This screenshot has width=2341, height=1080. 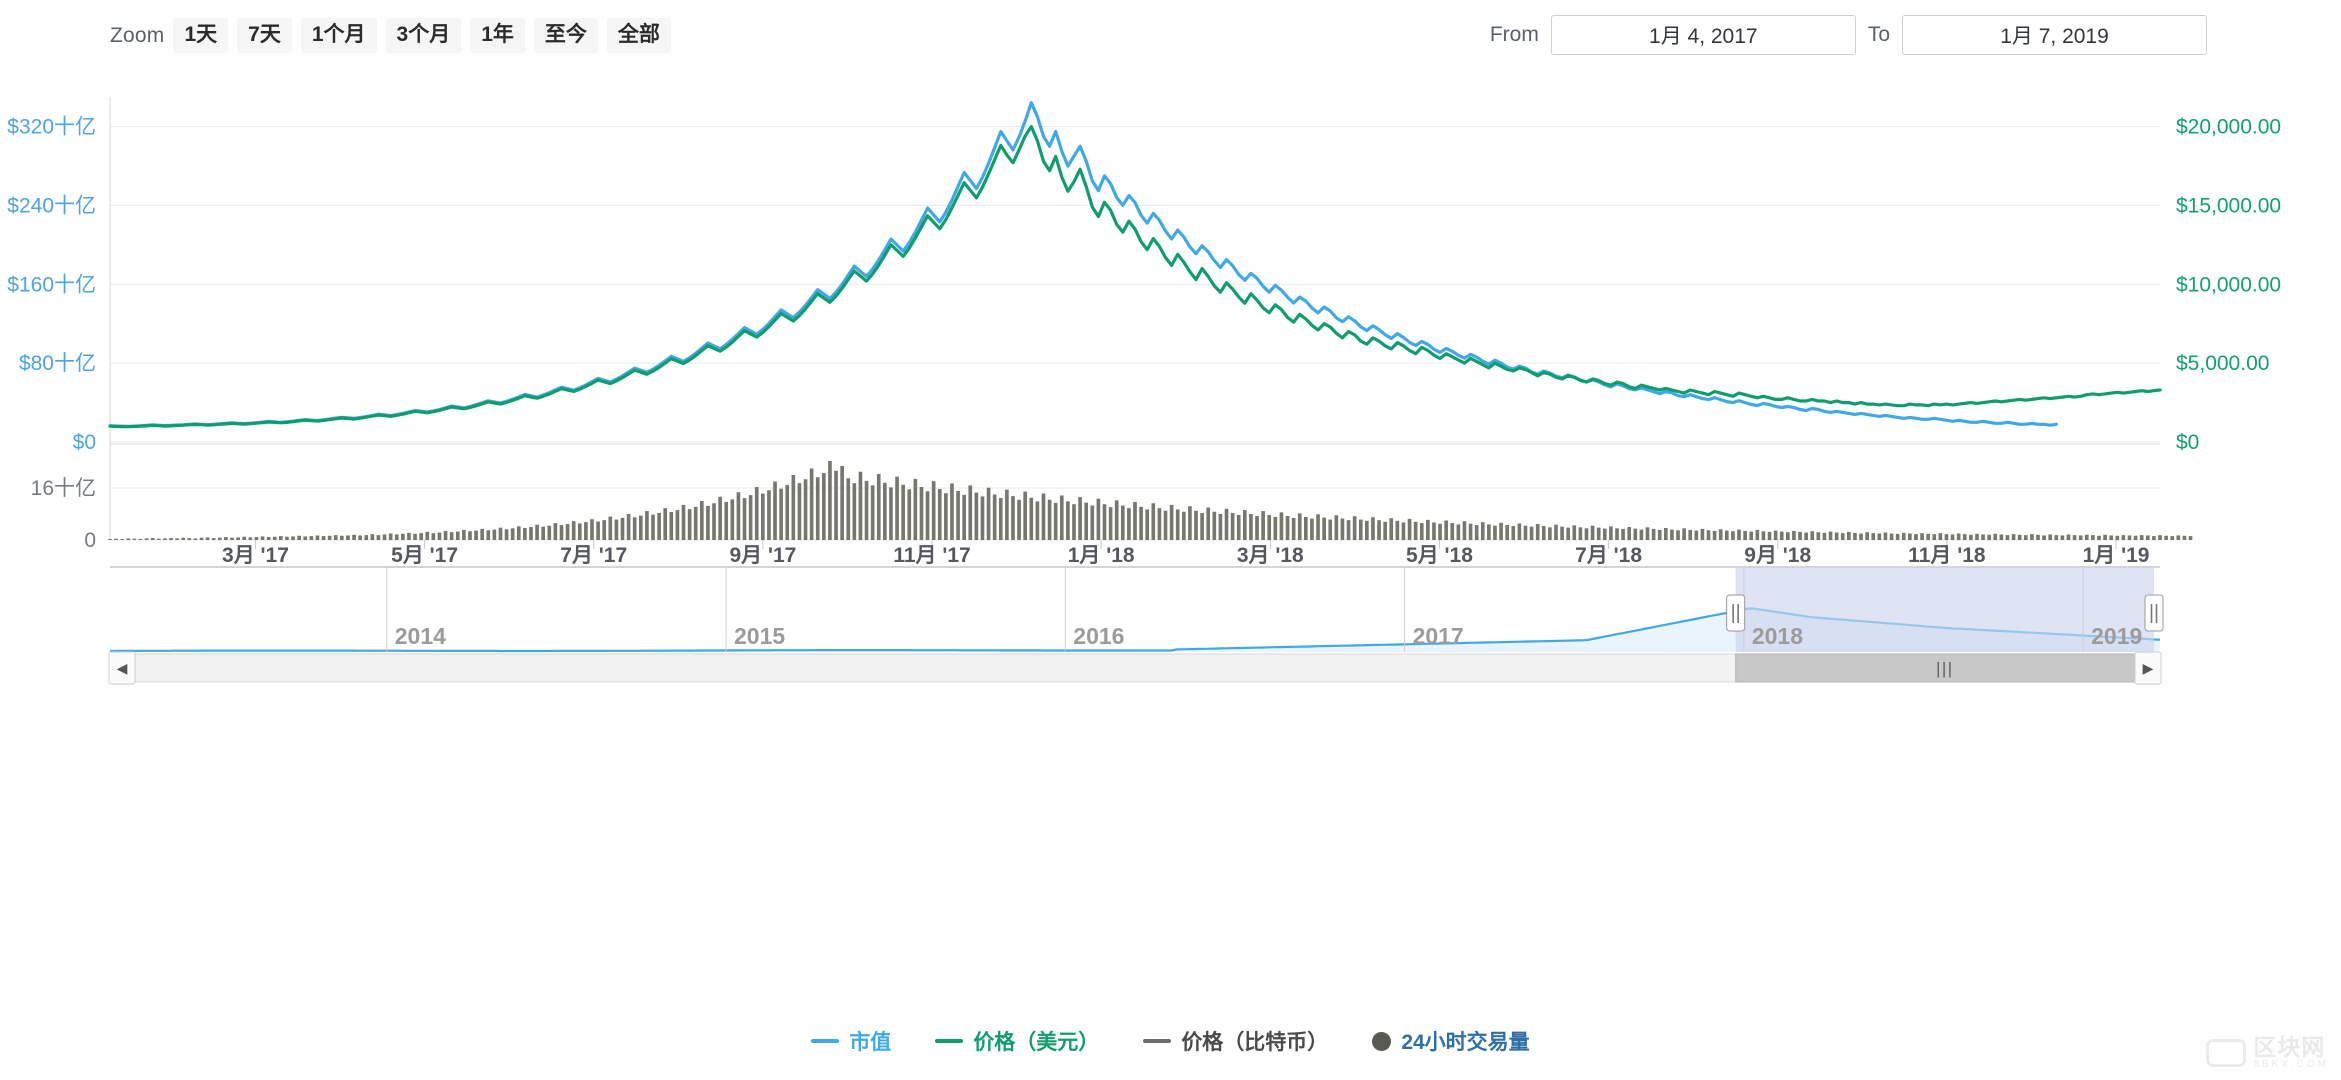 I want to click on range-button-all: 全部, so click(x=638, y=36).